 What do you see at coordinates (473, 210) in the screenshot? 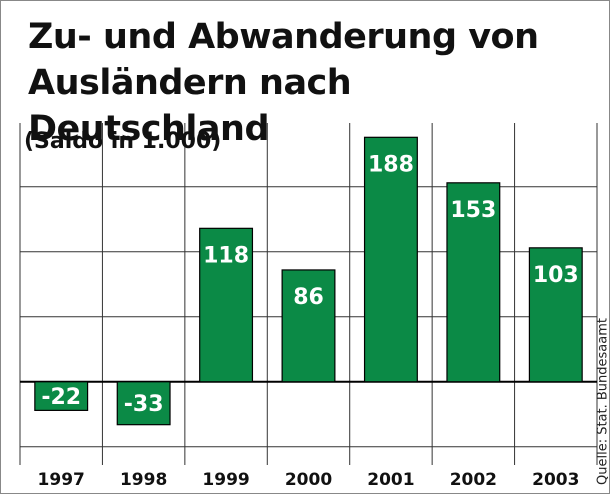
I see `value-label: 153` at bounding box center [473, 210].